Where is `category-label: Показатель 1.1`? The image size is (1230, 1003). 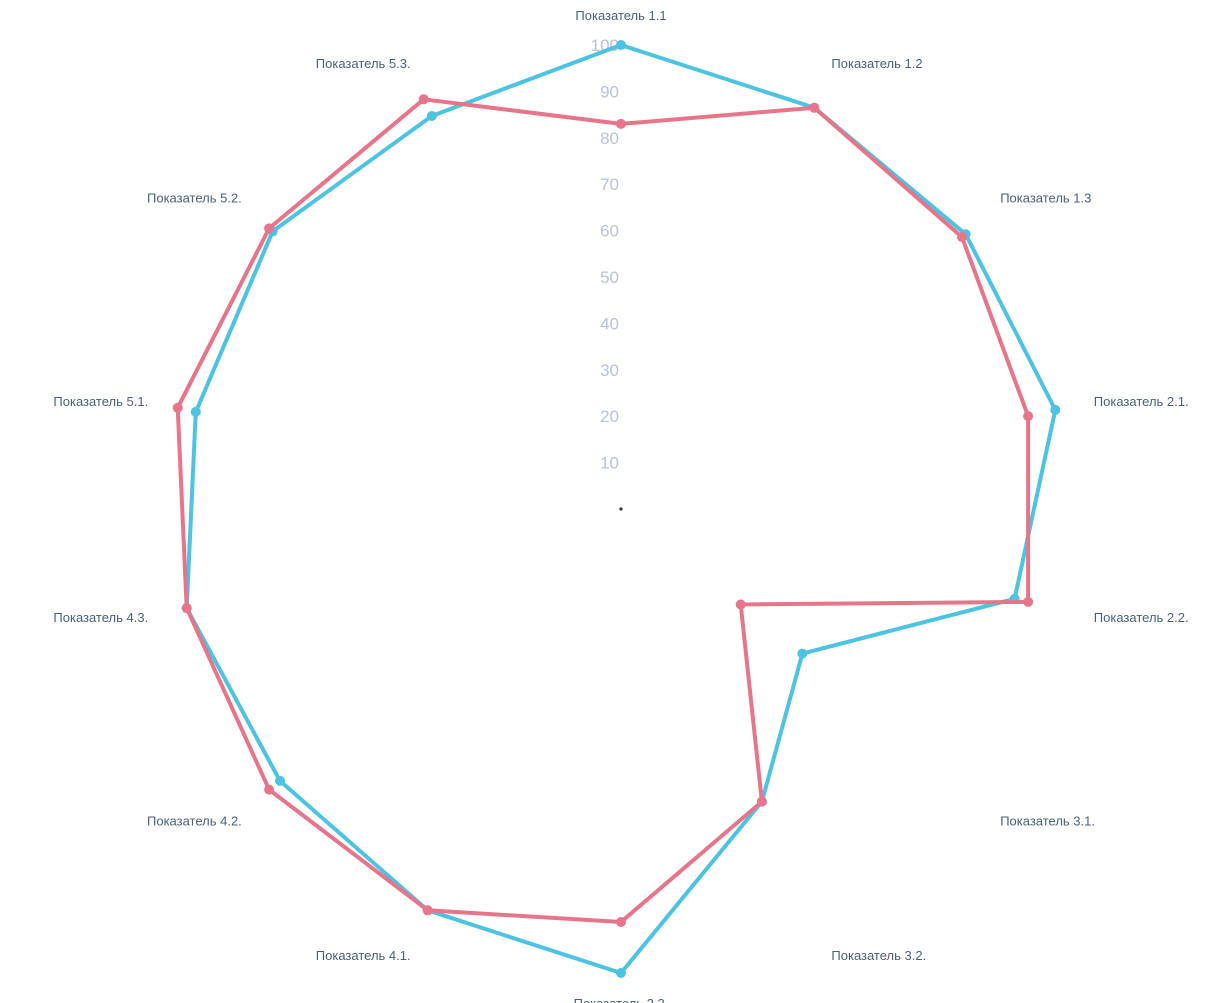
category-label: Показатель 1.1 is located at coordinates (620, 15).